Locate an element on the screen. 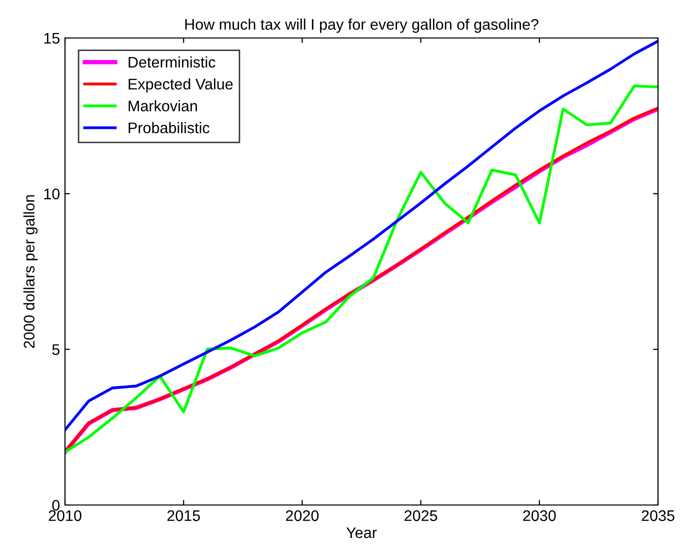 The width and height of the screenshot is (680, 554). x-tick-label: 2015 is located at coordinates (183, 516).